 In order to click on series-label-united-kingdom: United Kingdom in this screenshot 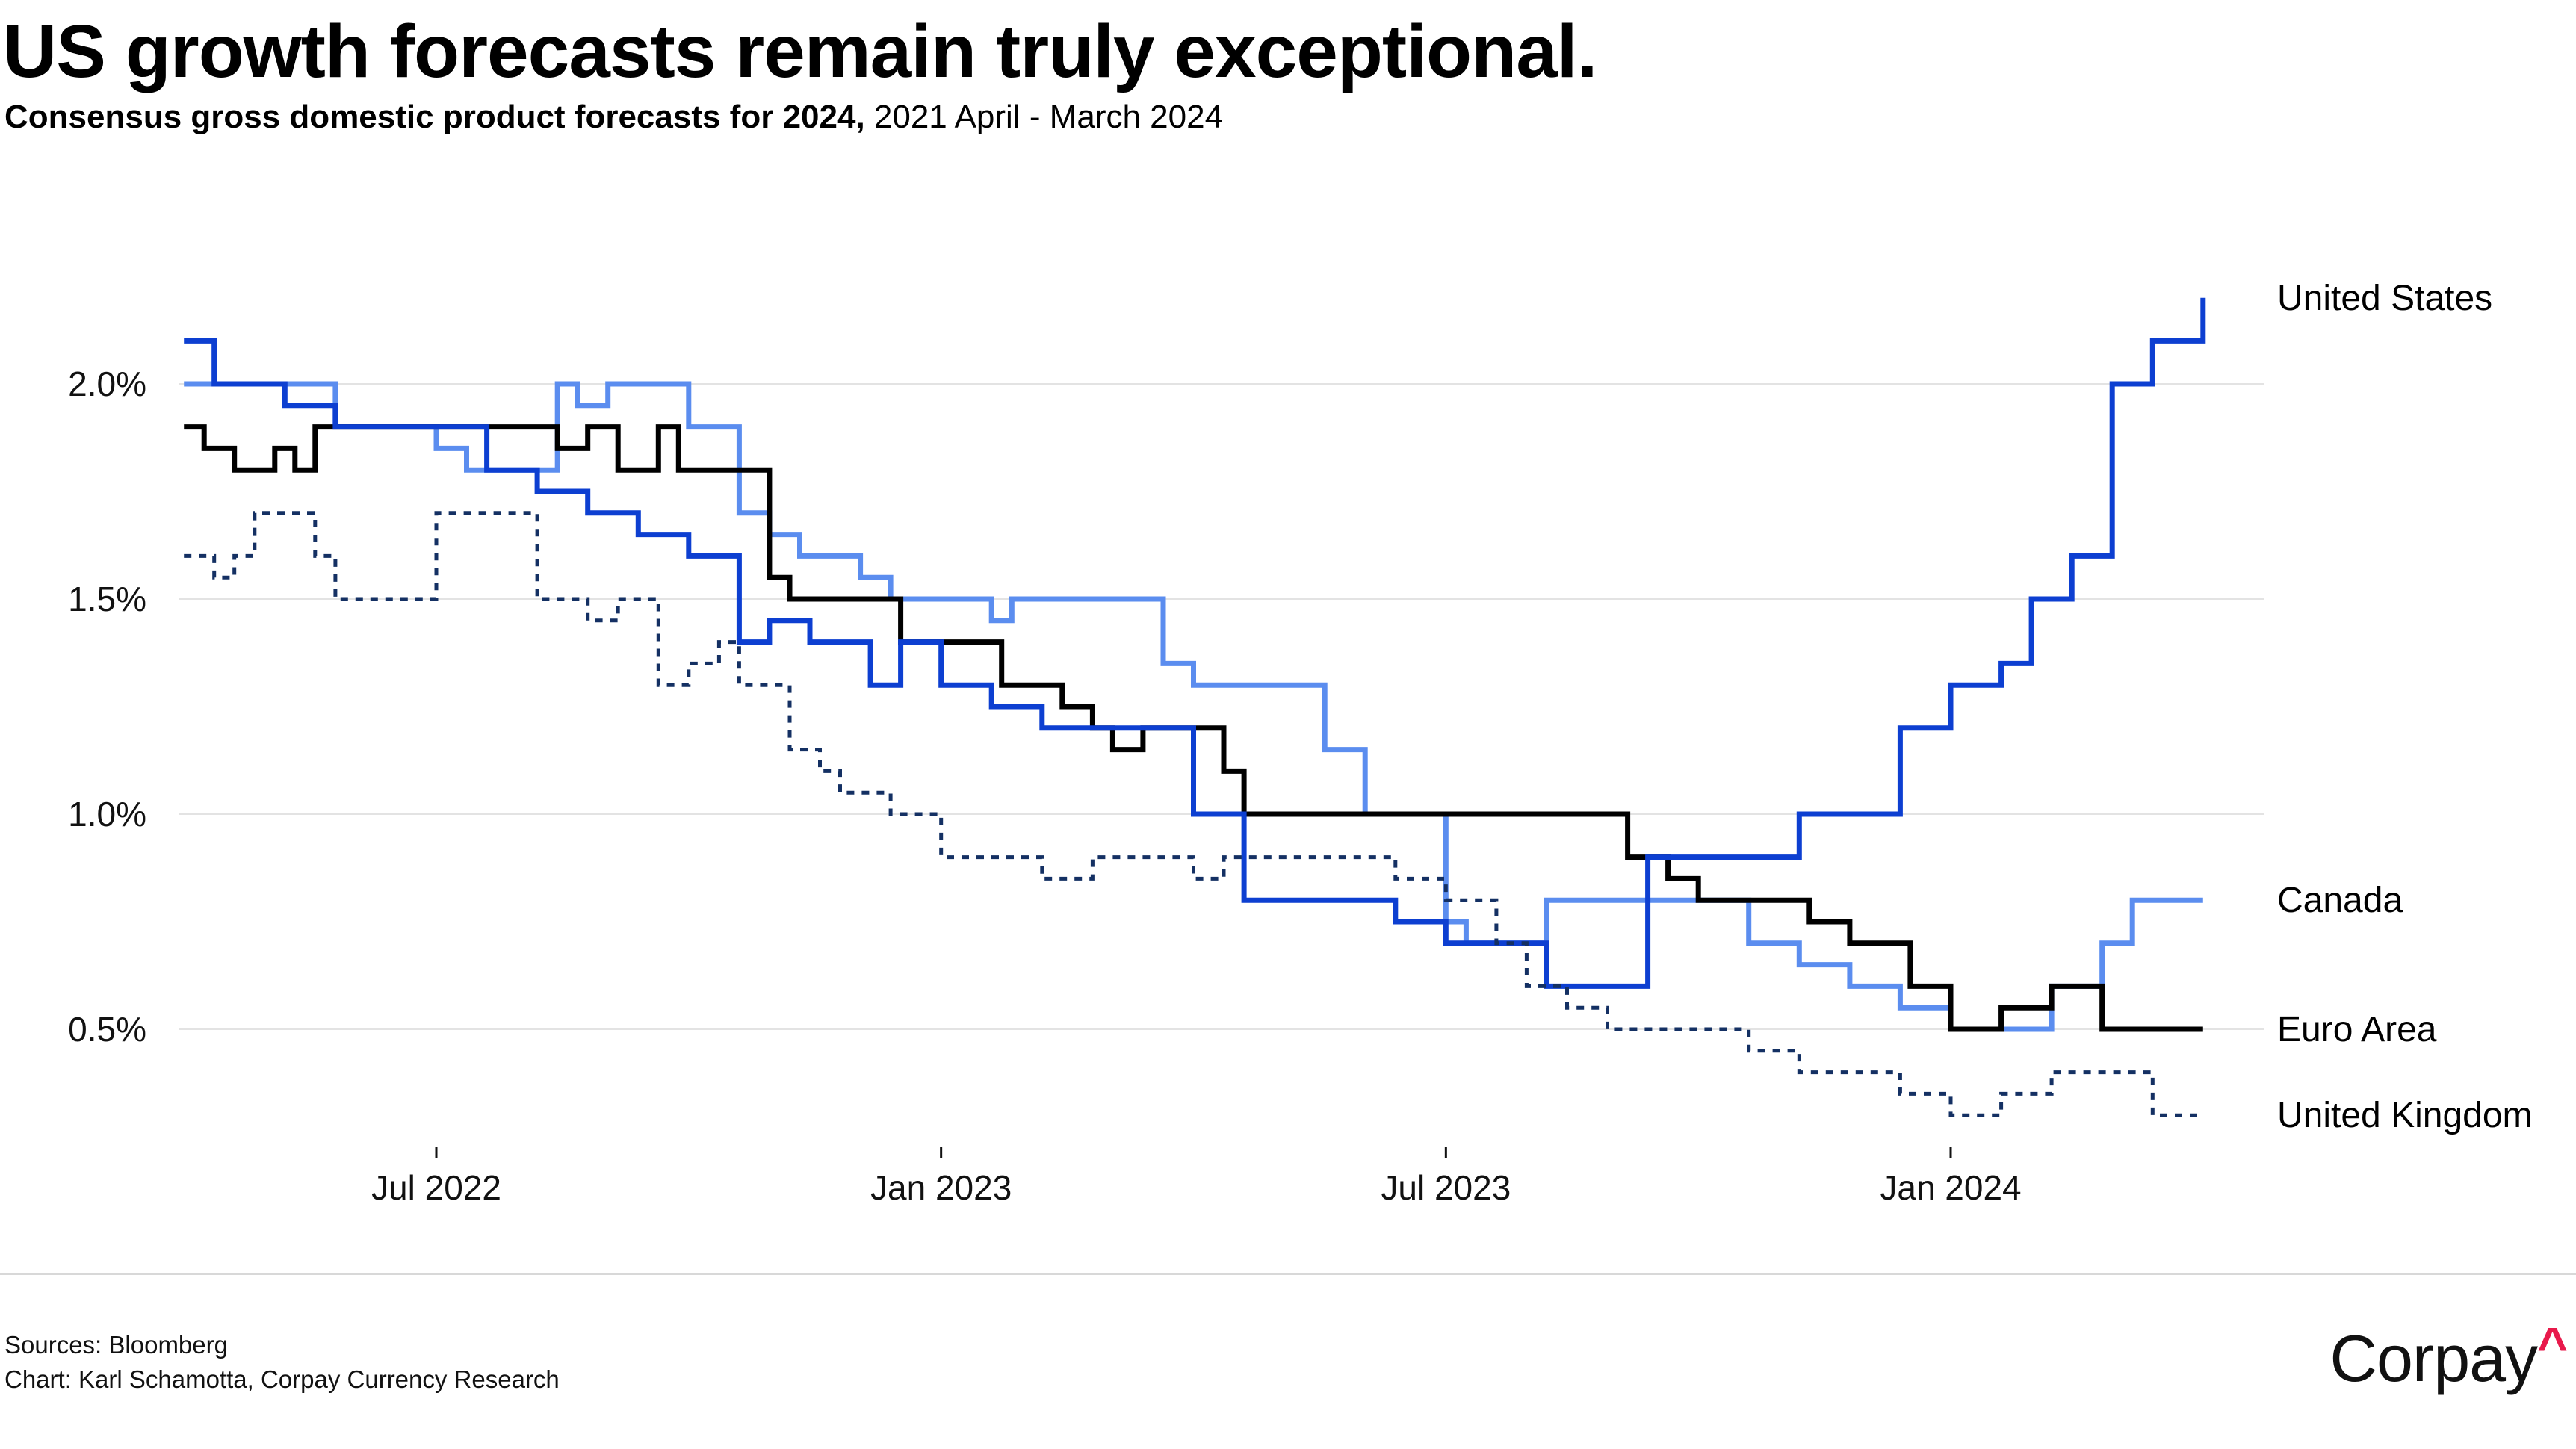, I will do `click(2405, 1115)`.